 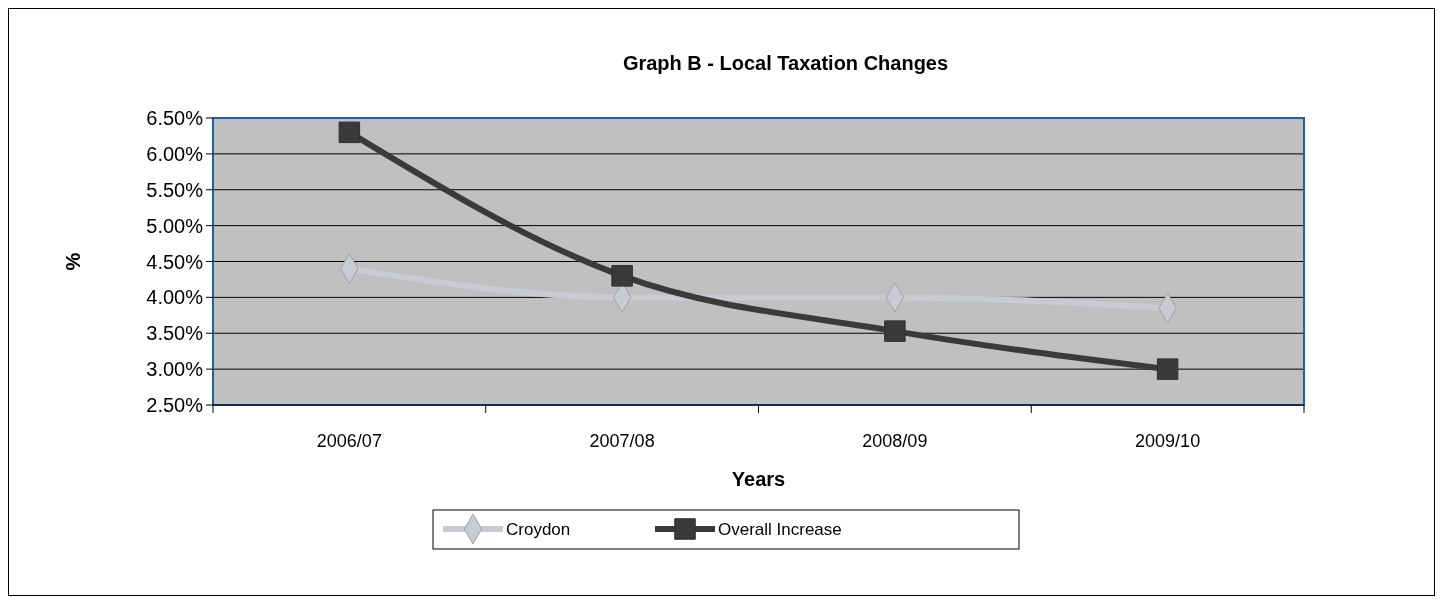 I want to click on x-axis-title: Years, so click(x=758, y=479).